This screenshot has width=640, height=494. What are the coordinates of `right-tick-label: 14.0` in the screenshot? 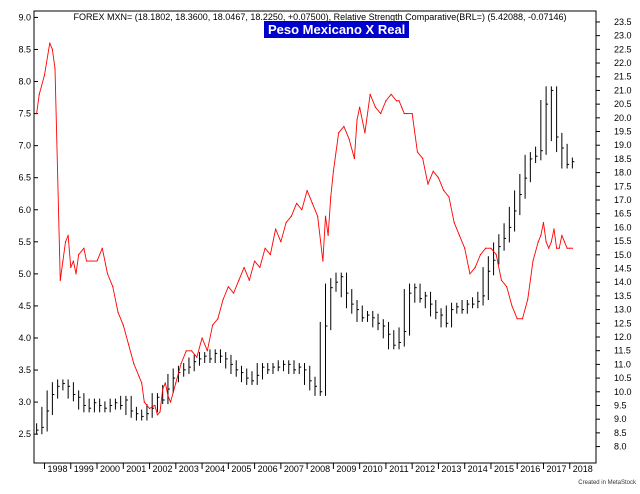 It's located at (623, 282).